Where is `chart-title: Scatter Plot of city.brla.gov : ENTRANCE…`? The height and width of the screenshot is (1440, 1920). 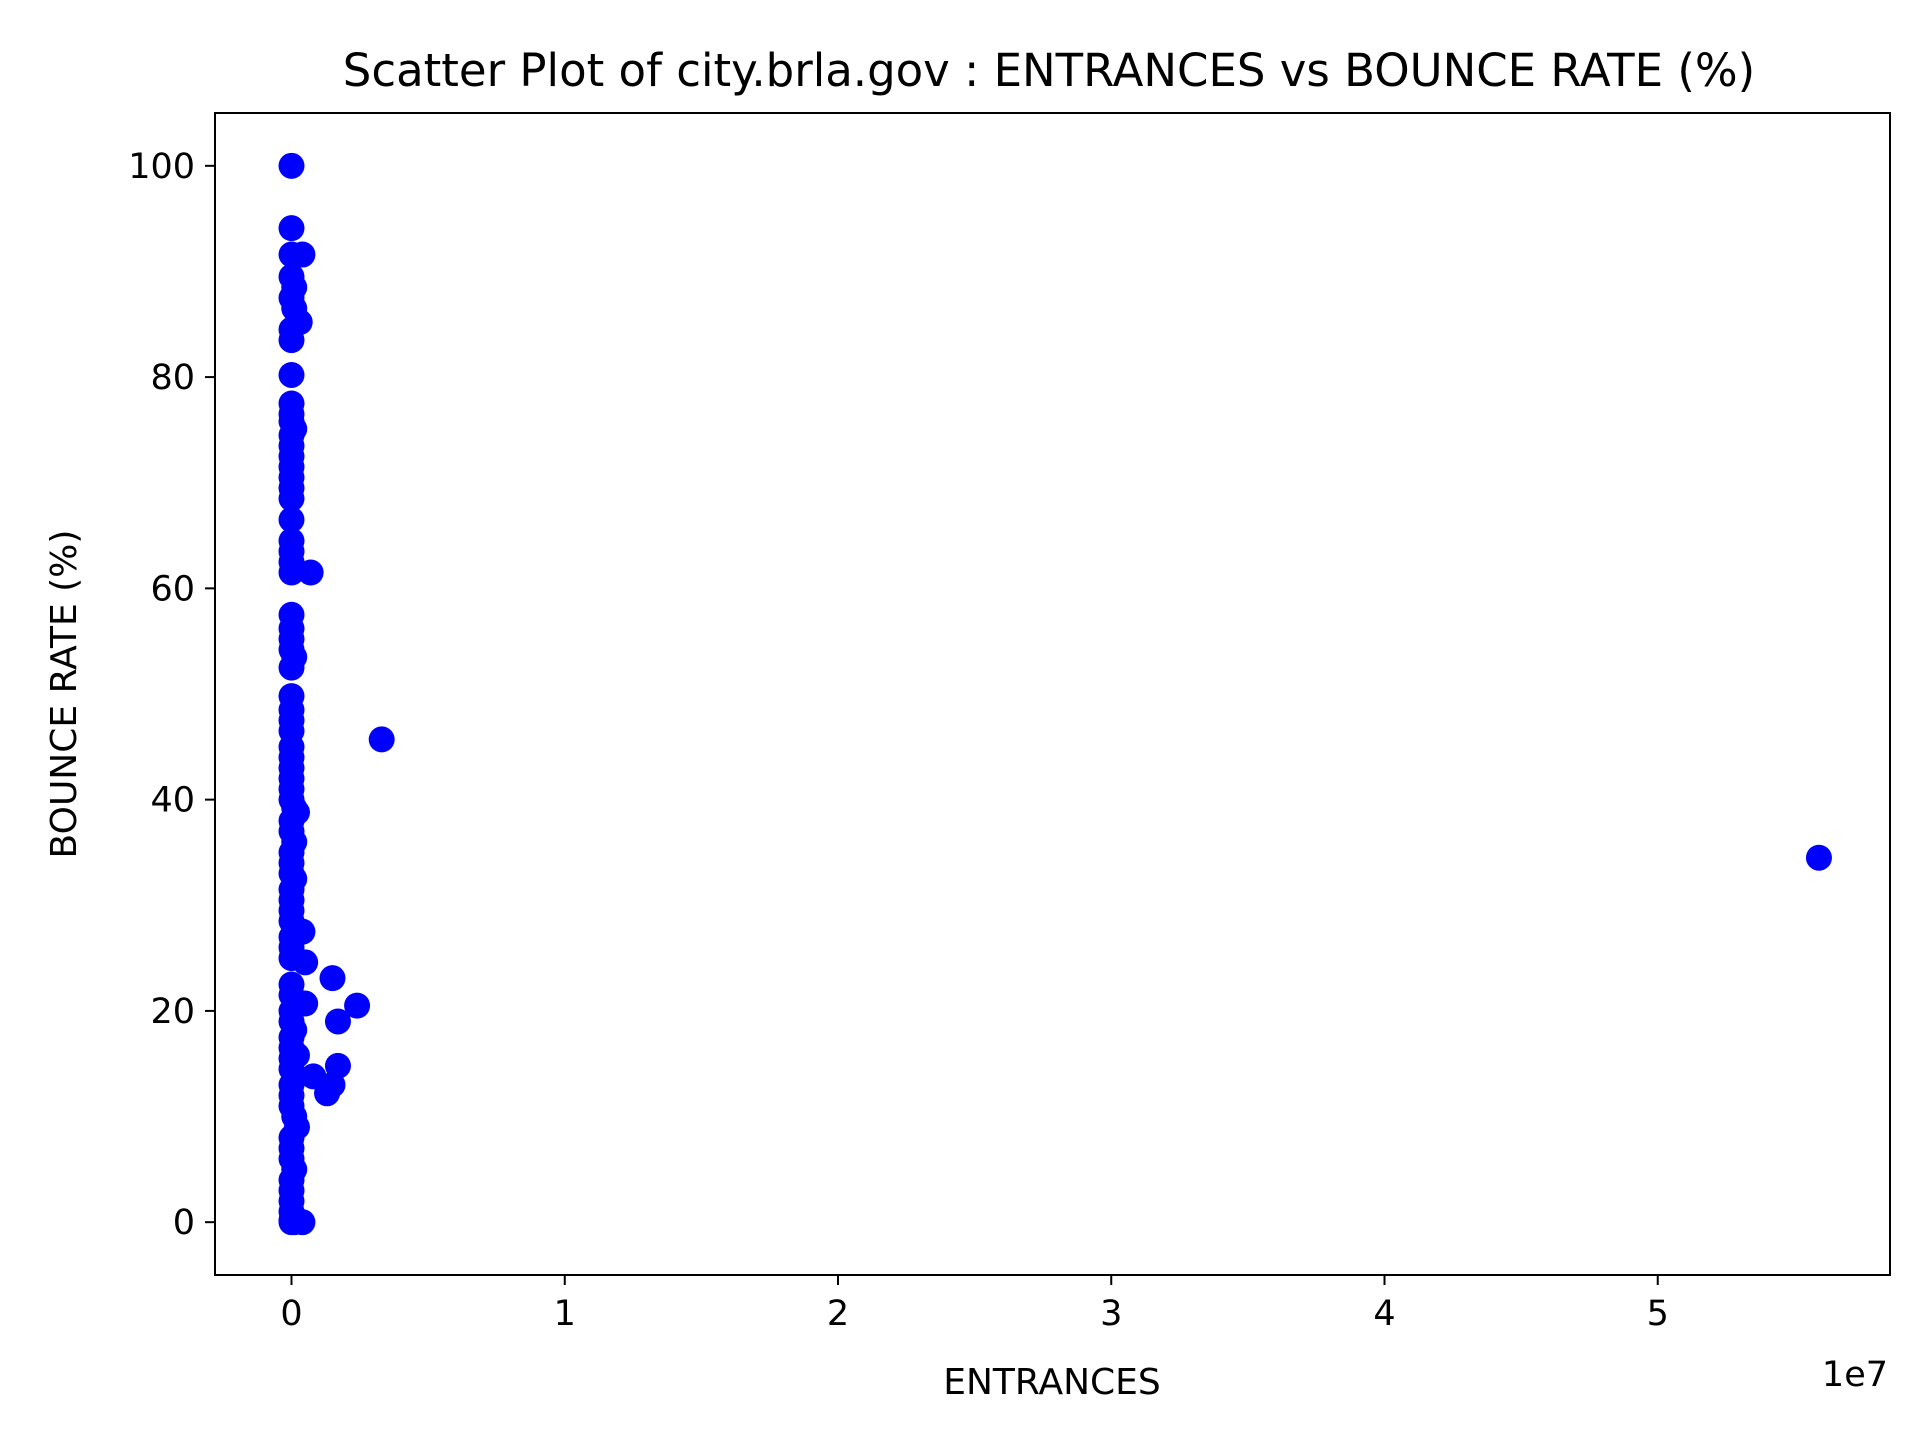 chart-title: Scatter Plot of city.brla.gov : ENTRANCE… is located at coordinates (1049, 70).